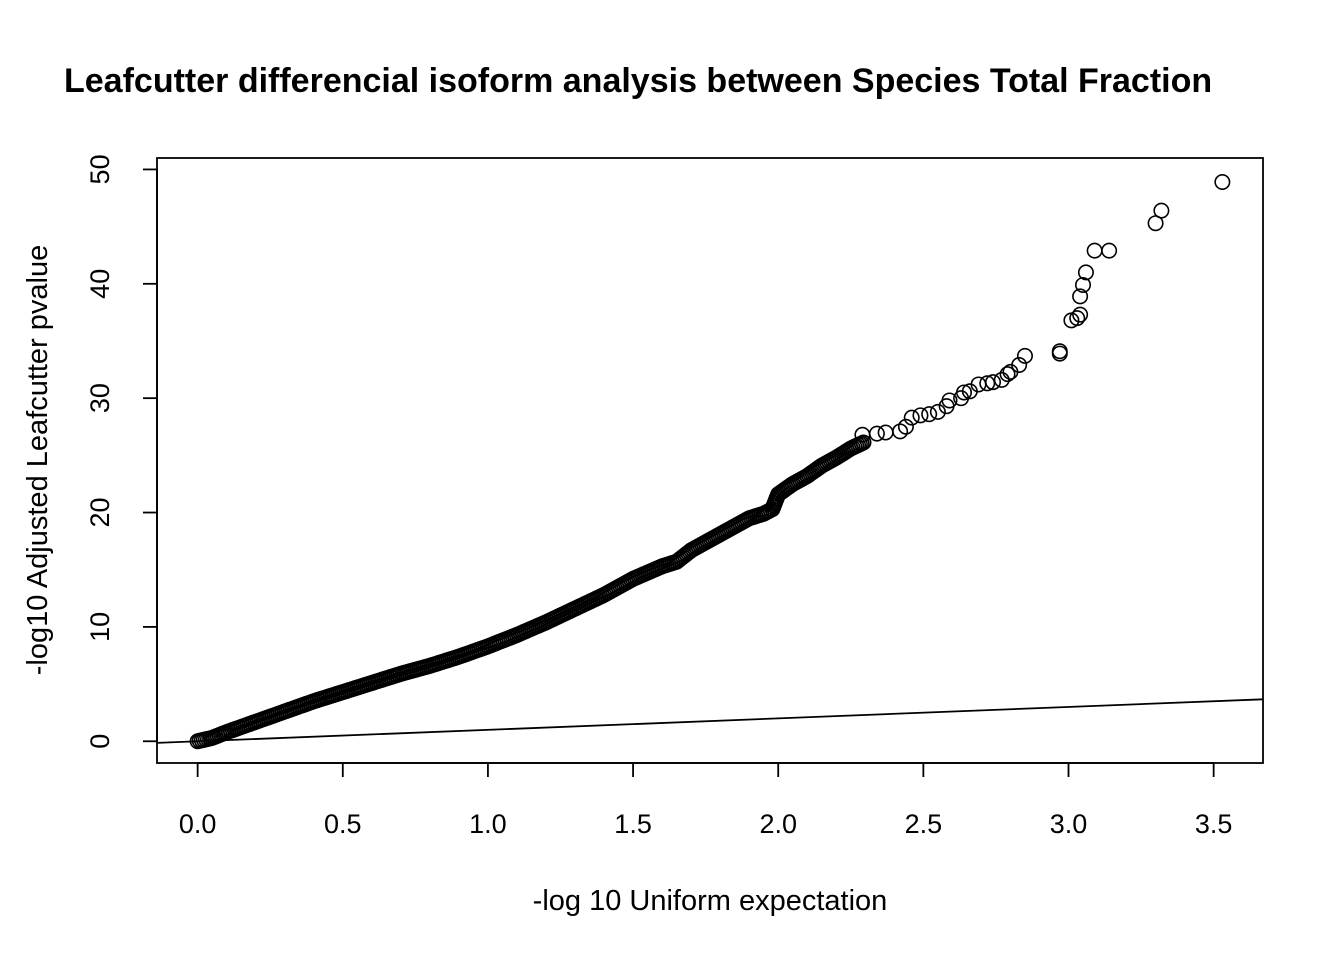 The height and width of the screenshot is (960, 1344). Describe the element at coordinates (100, 169) in the screenshot. I see `y-tick-label: 50` at that location.